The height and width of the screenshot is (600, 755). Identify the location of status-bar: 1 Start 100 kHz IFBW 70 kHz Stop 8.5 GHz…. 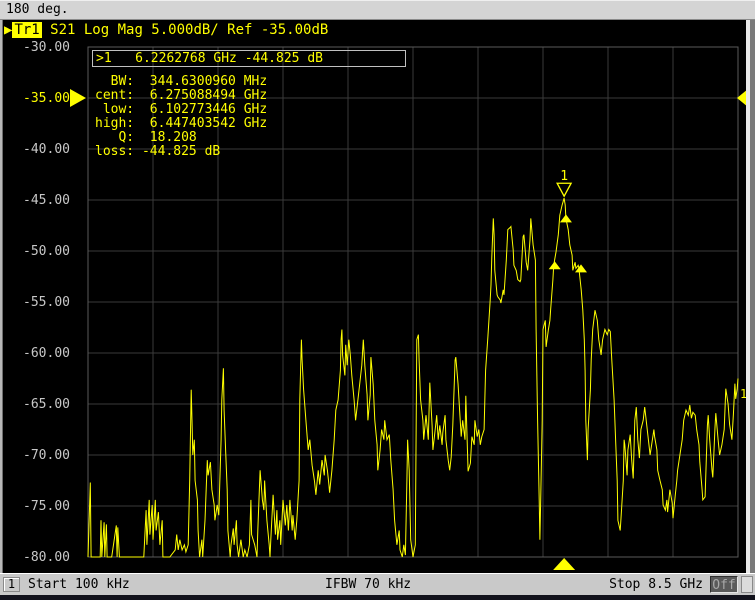
(377, 584).